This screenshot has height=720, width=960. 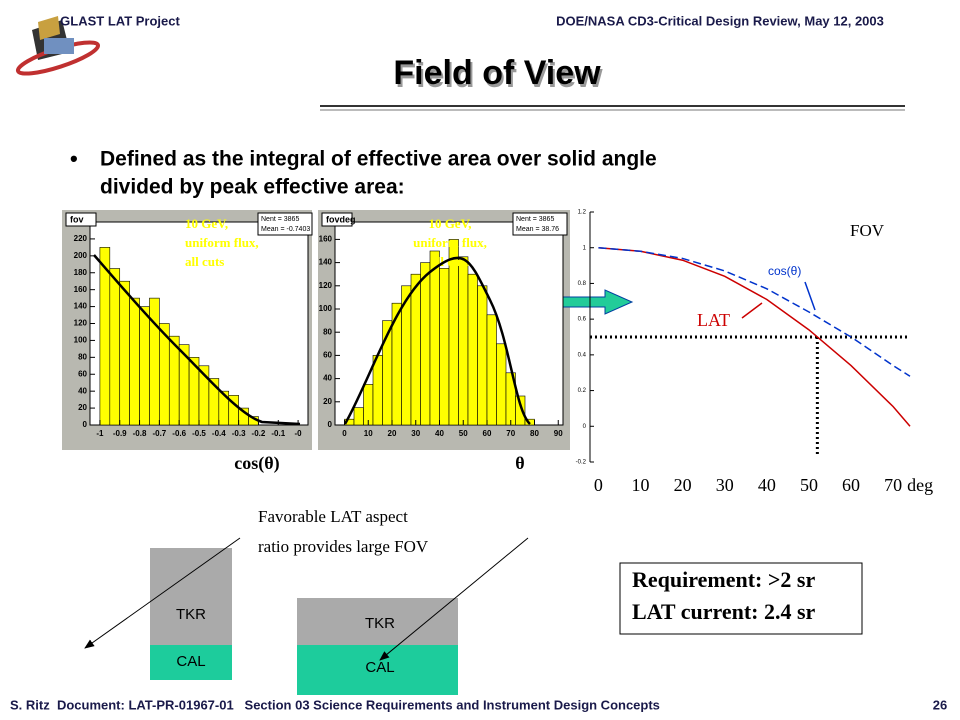 I want to click on stats-text: Mean = -0.7403, so click(x=285, y=229).